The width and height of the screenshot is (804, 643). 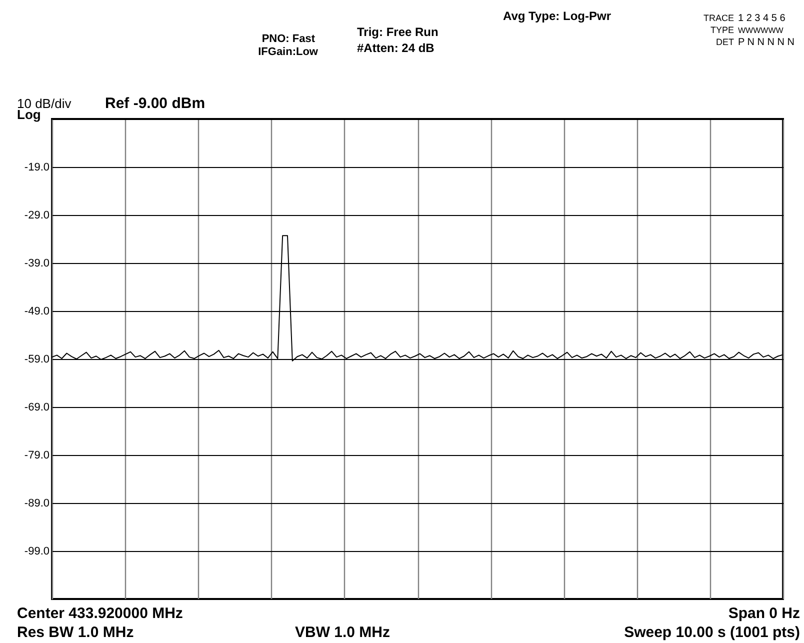 I want to click on text: IFGain:Low, so click(x=288, y=52).